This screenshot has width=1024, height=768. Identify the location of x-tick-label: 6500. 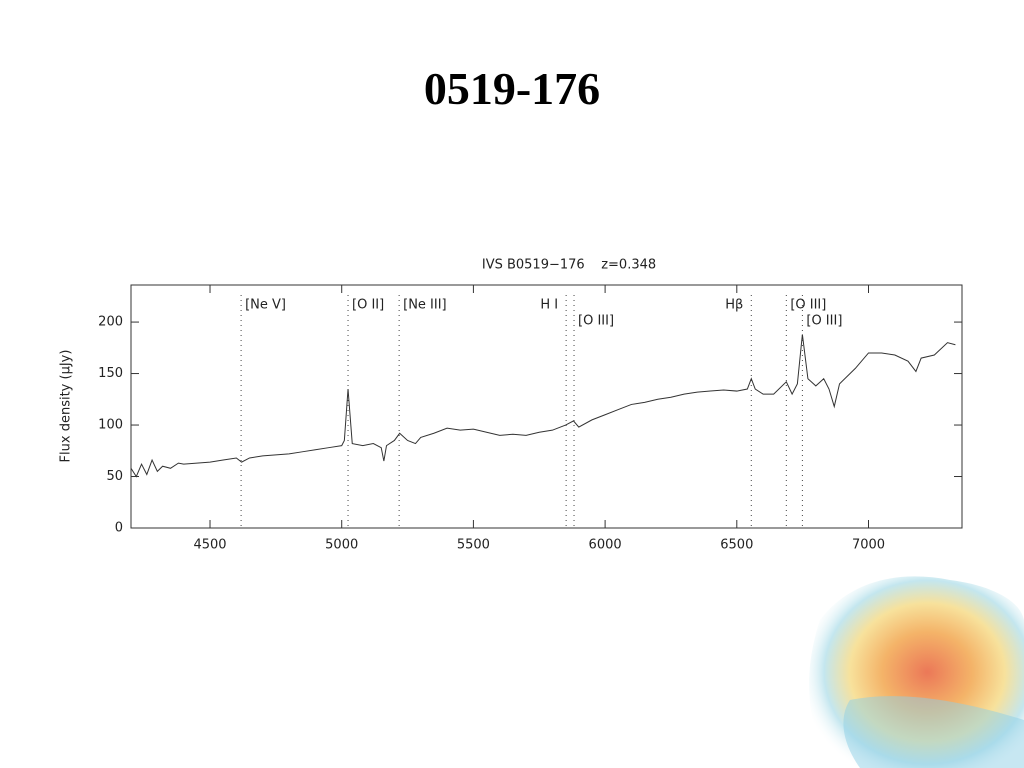
(736, 545).